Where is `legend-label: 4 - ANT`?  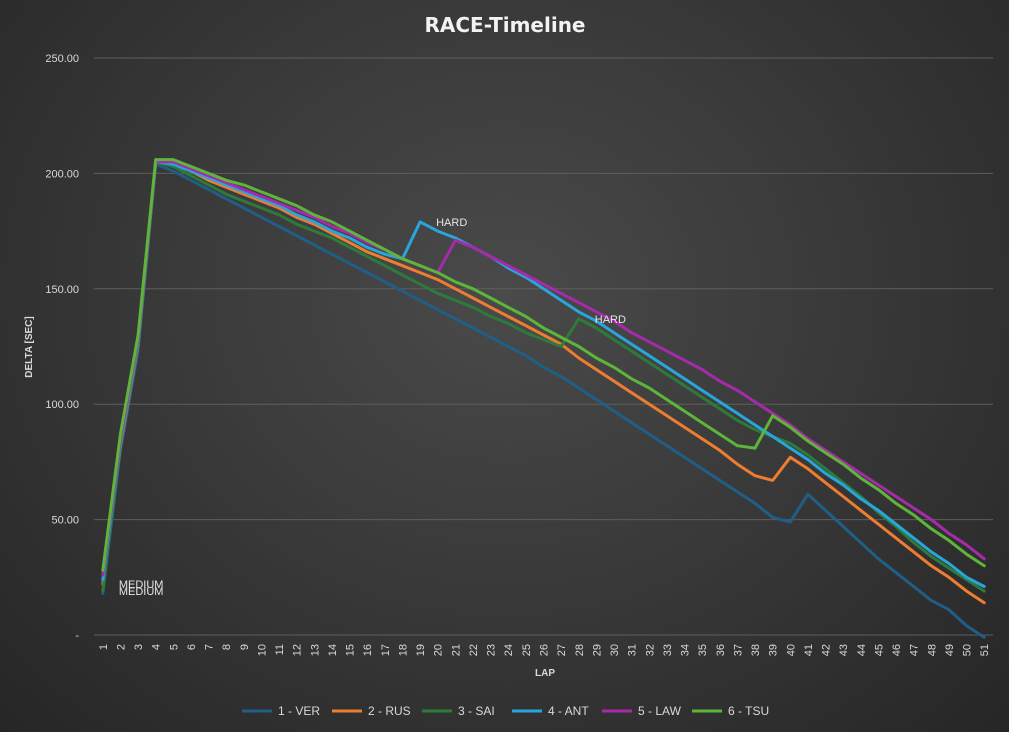
legend-label: 4 - ANT is located at coordinates (568, 711).